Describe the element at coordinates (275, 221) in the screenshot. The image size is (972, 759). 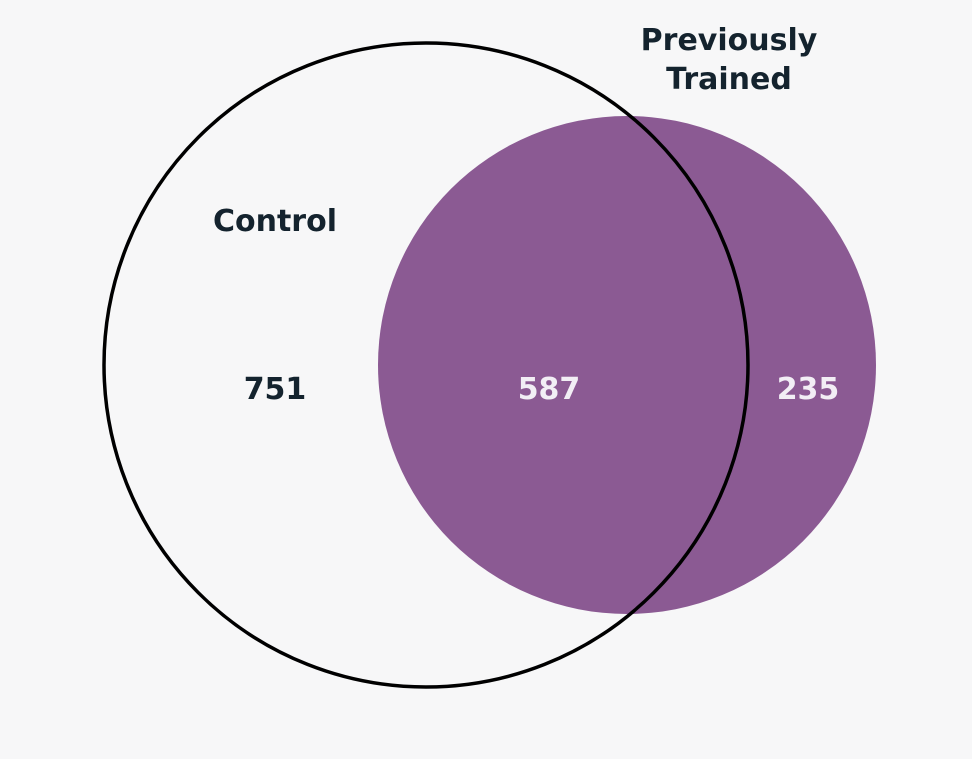
I see `control-label: Control` at that location.